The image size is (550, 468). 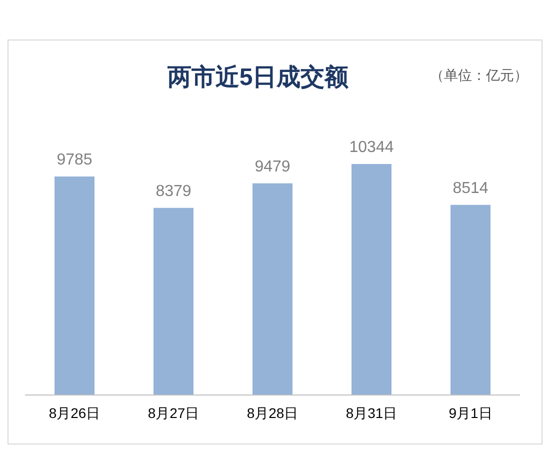 I want to click on data-label: 10344, so click(x=371, y=147).